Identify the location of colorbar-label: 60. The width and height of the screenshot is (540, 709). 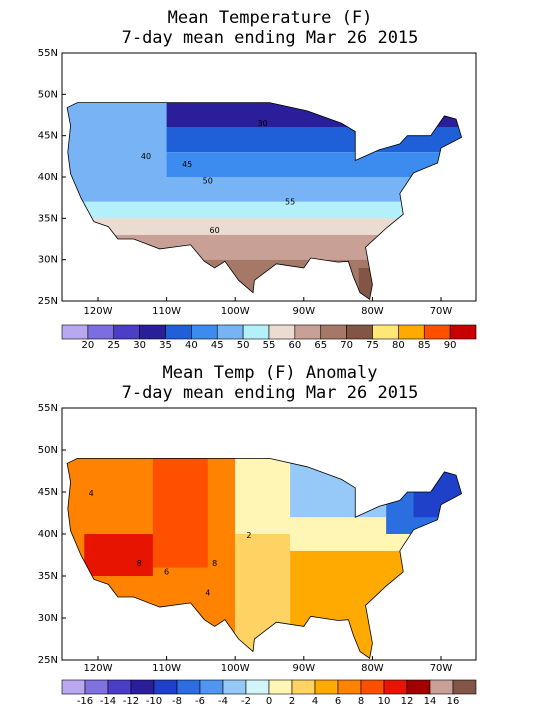
(295, 345).